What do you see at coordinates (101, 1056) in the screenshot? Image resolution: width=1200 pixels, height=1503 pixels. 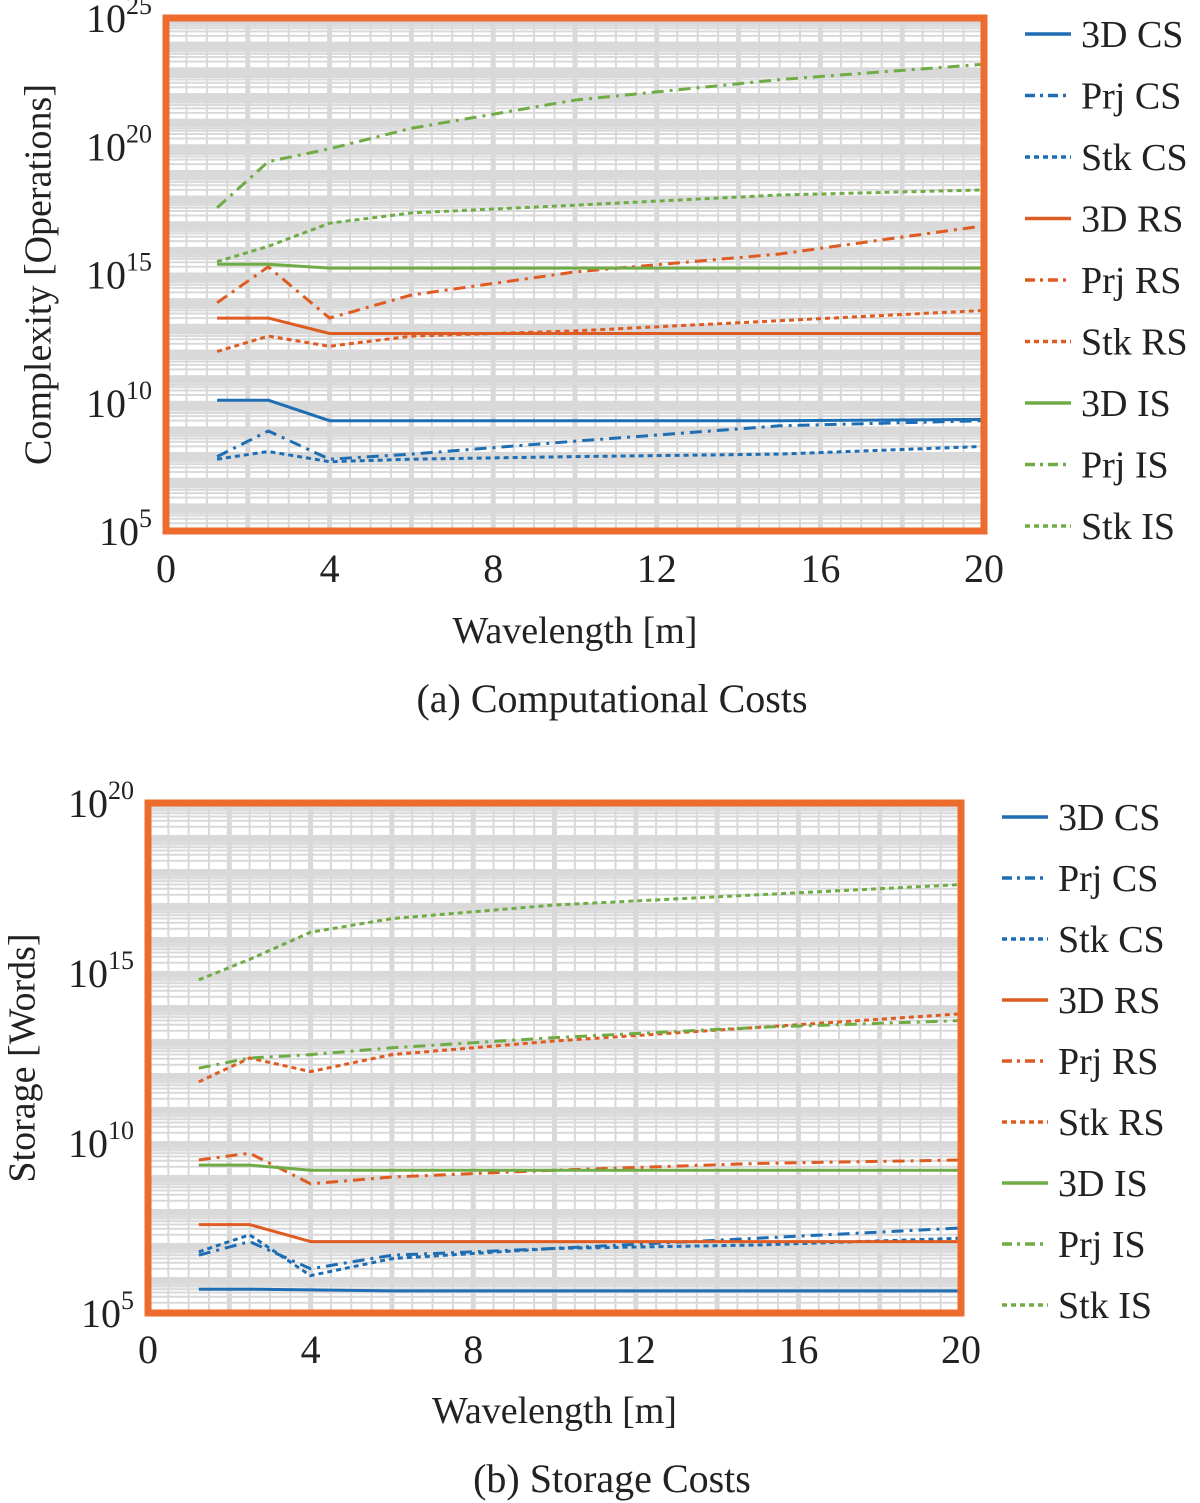 I see `y-tick-labels: 105 1010 1015 1020` at bounding box center [101, 1056].